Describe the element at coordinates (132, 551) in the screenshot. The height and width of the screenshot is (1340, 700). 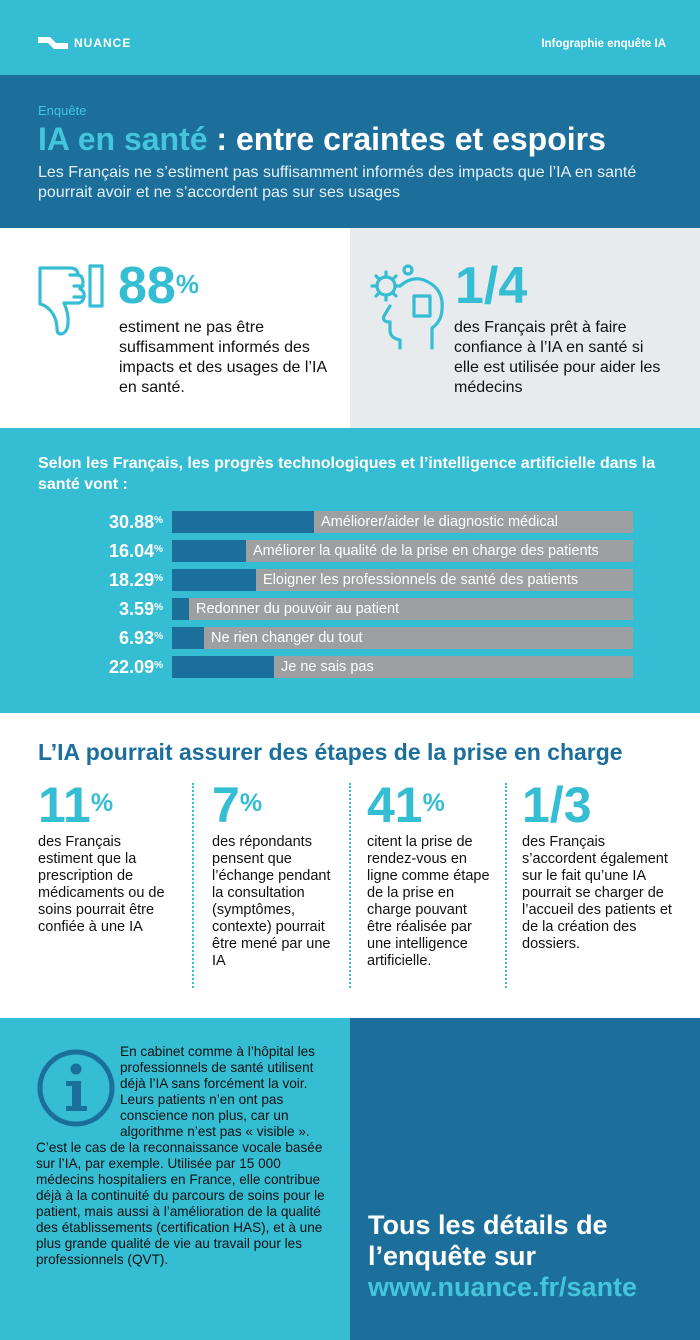
I see `bar-value-number: 16.04` at that location.